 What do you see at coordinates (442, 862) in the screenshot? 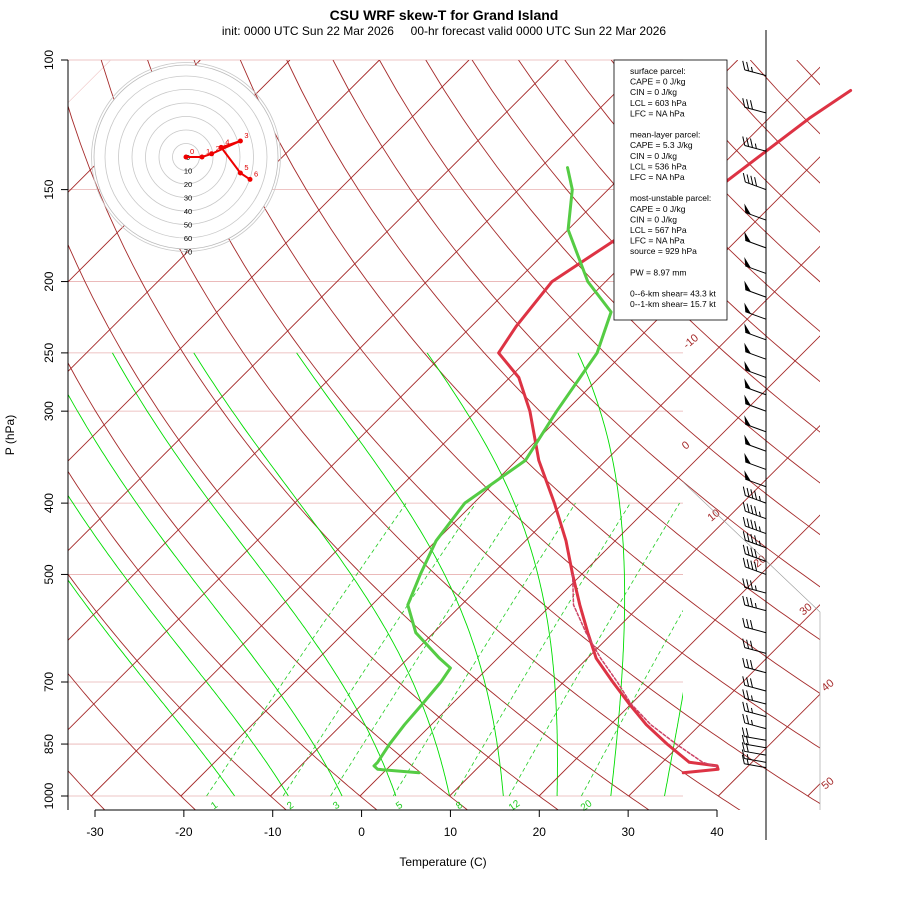
I see `x-axis-label: Temperature (C)` at bounding box center [442, 862].